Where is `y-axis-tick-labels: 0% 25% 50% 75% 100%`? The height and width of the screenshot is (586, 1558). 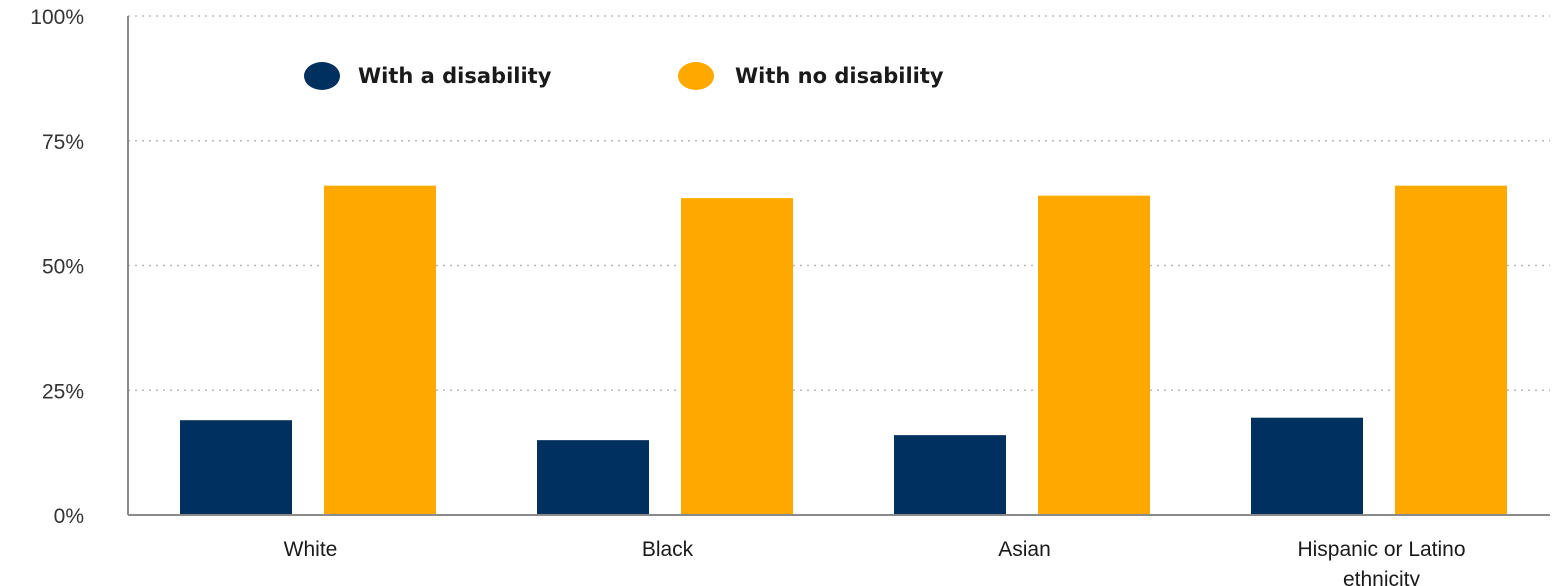
y-axis-tick-labels: 0% 25% 50% 75% 100% is located at coordinates (57, 267).